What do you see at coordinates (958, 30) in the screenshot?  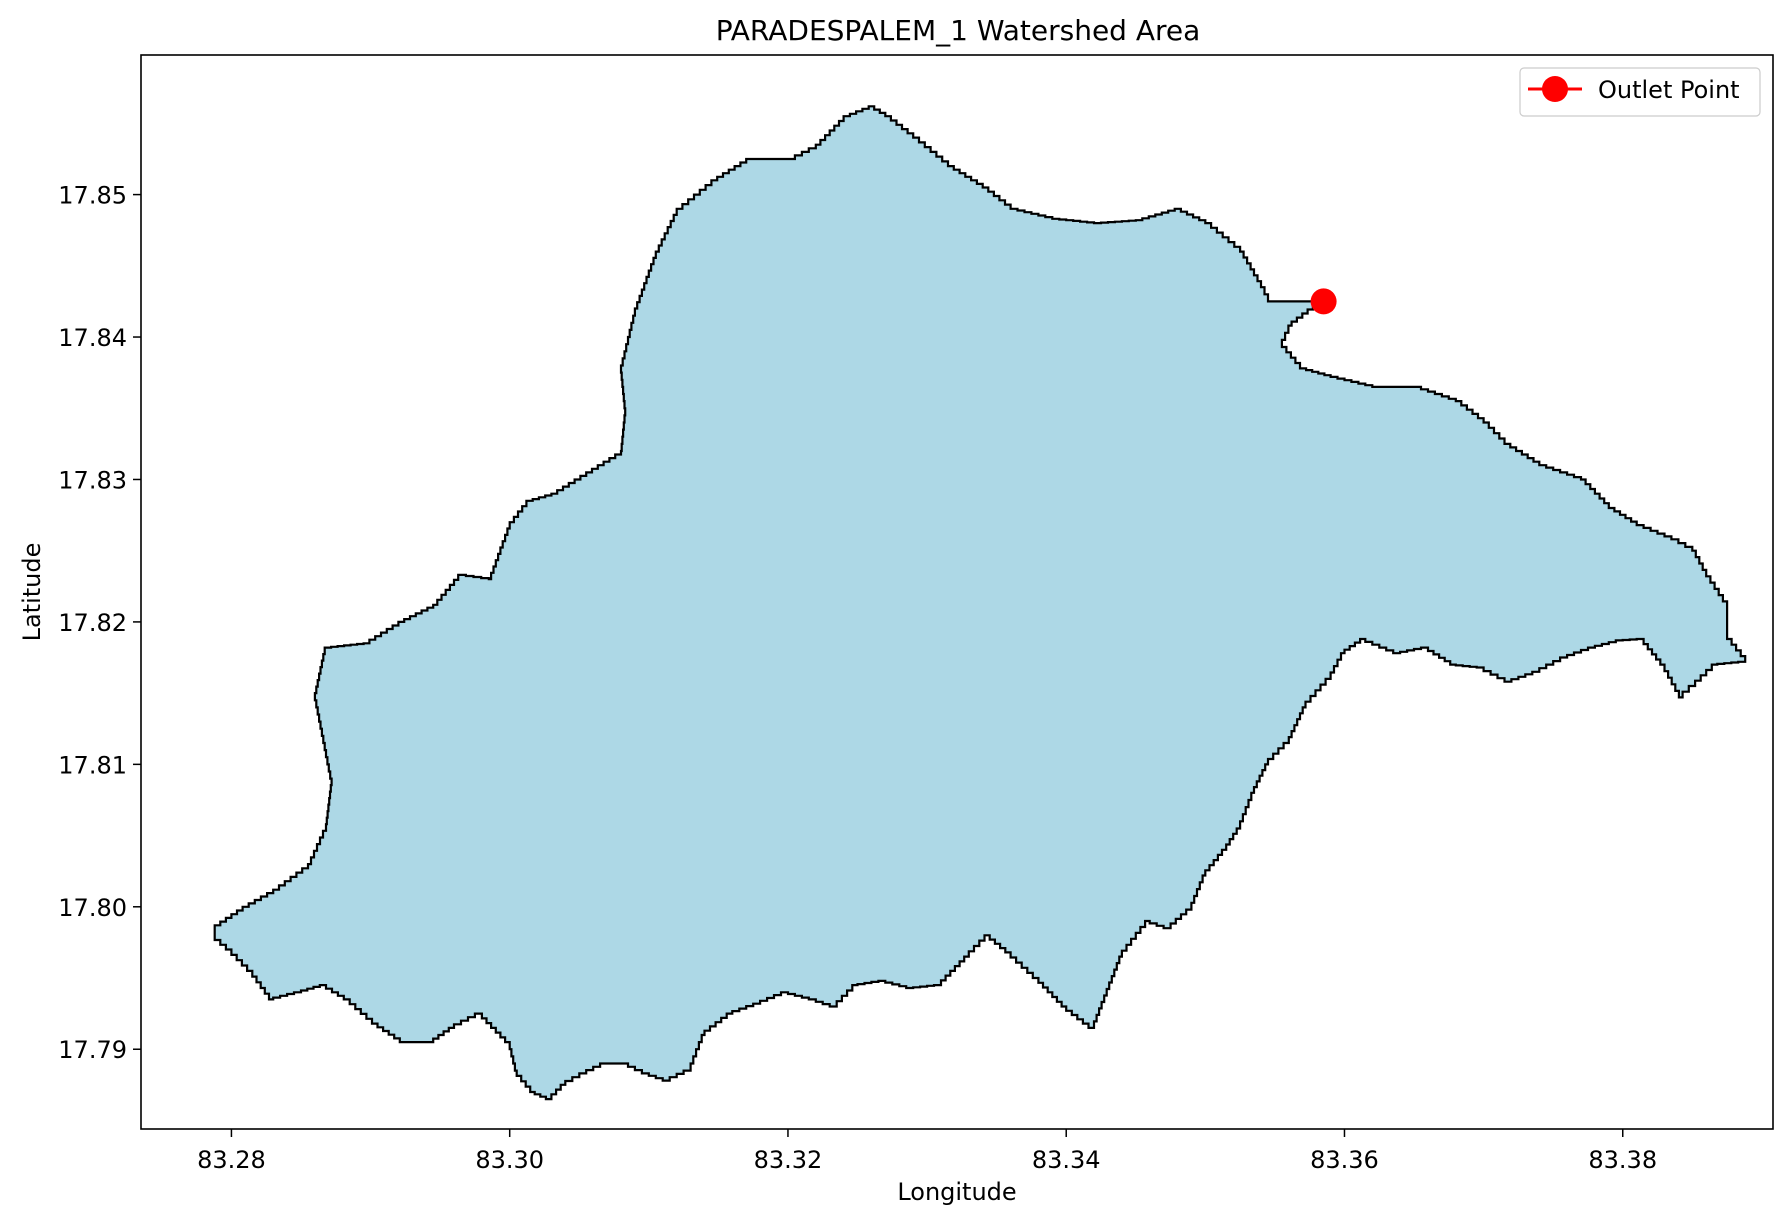 I see `chart-title: PARADESPALEM_1 Watershed Area` at bounding box center [958, 30].